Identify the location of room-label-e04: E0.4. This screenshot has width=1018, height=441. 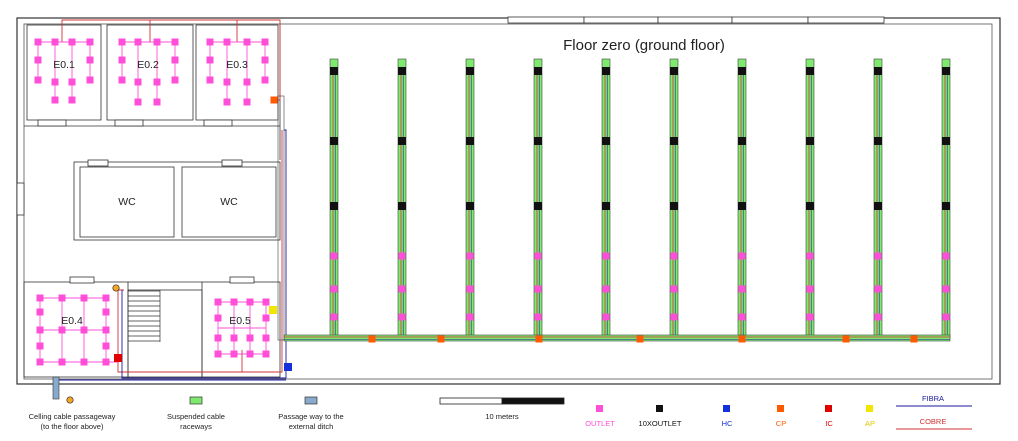
(72, 321).